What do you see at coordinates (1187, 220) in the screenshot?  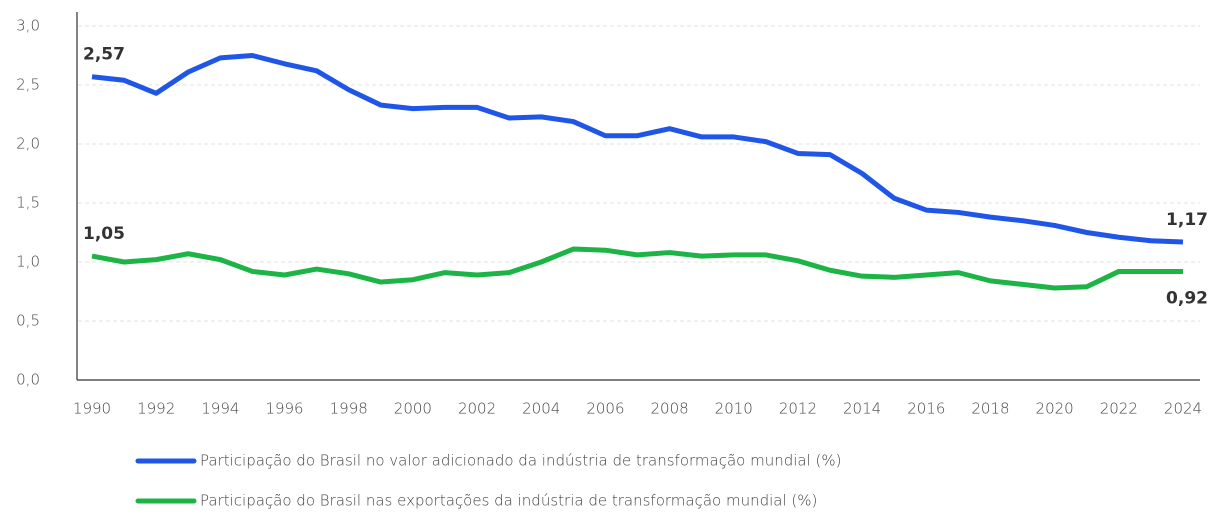 I see `value-label: 1,17` at bounding box center [1187, 220].